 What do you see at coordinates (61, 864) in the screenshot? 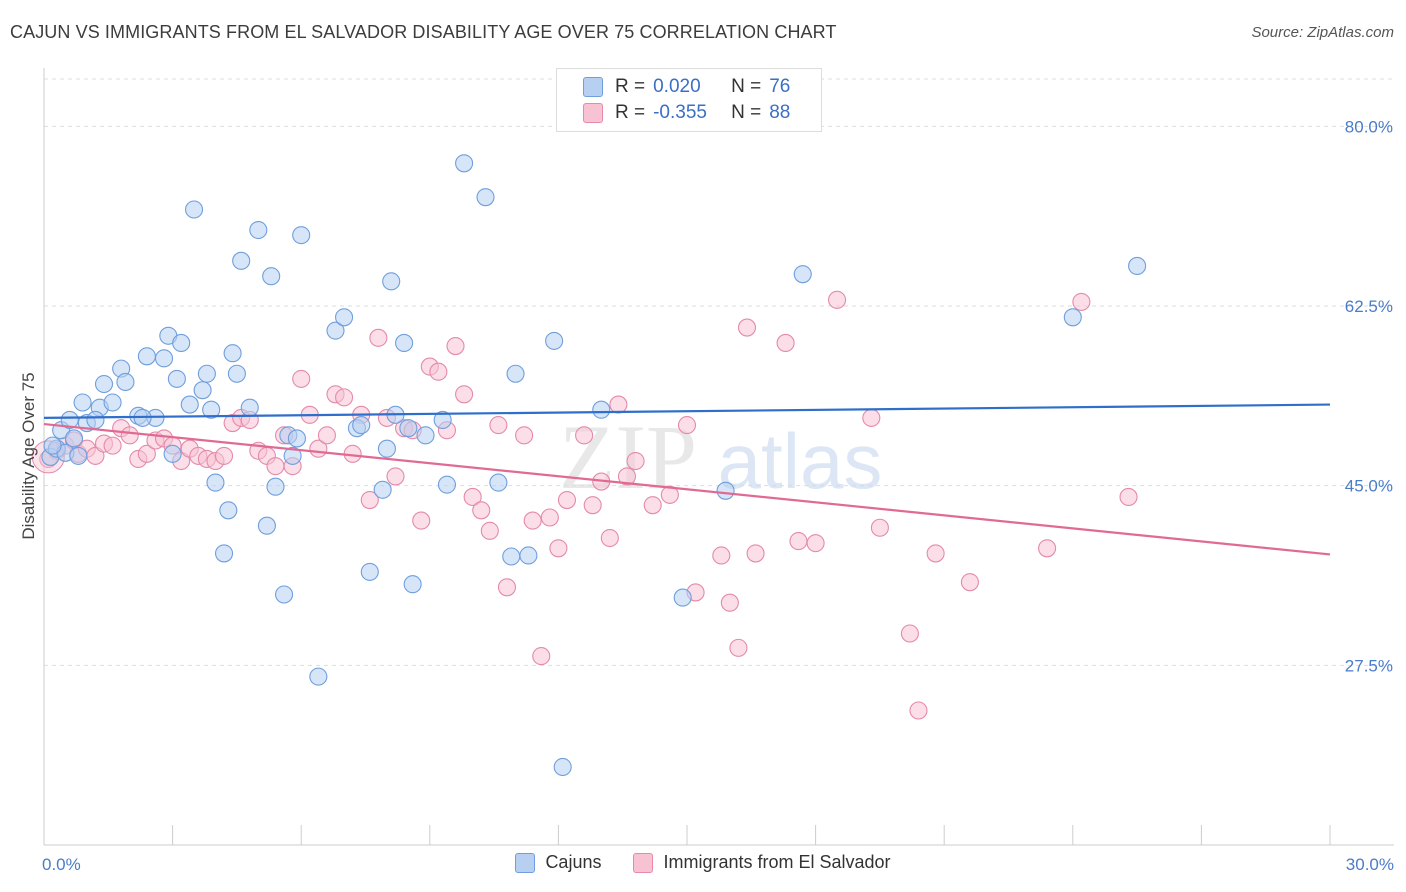
I see `x-tick-label: 0.0%` at bounding box center [61, 864].